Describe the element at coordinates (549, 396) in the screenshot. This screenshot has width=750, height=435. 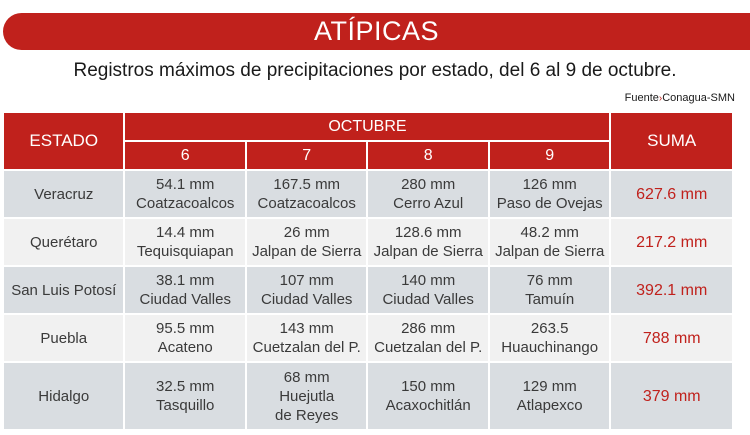
I see `day-cell: 129 mm Atlapexco` at that location.